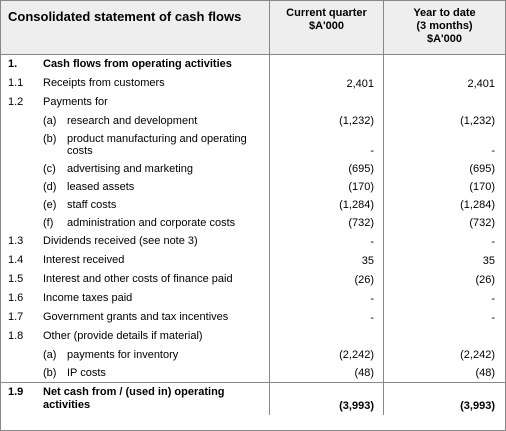 This screenshot has width=506, height=431. What do you see at coordinates (364, 280) in the screenshot?
I see `current-value: (26)` at bounding box center [364, 280].